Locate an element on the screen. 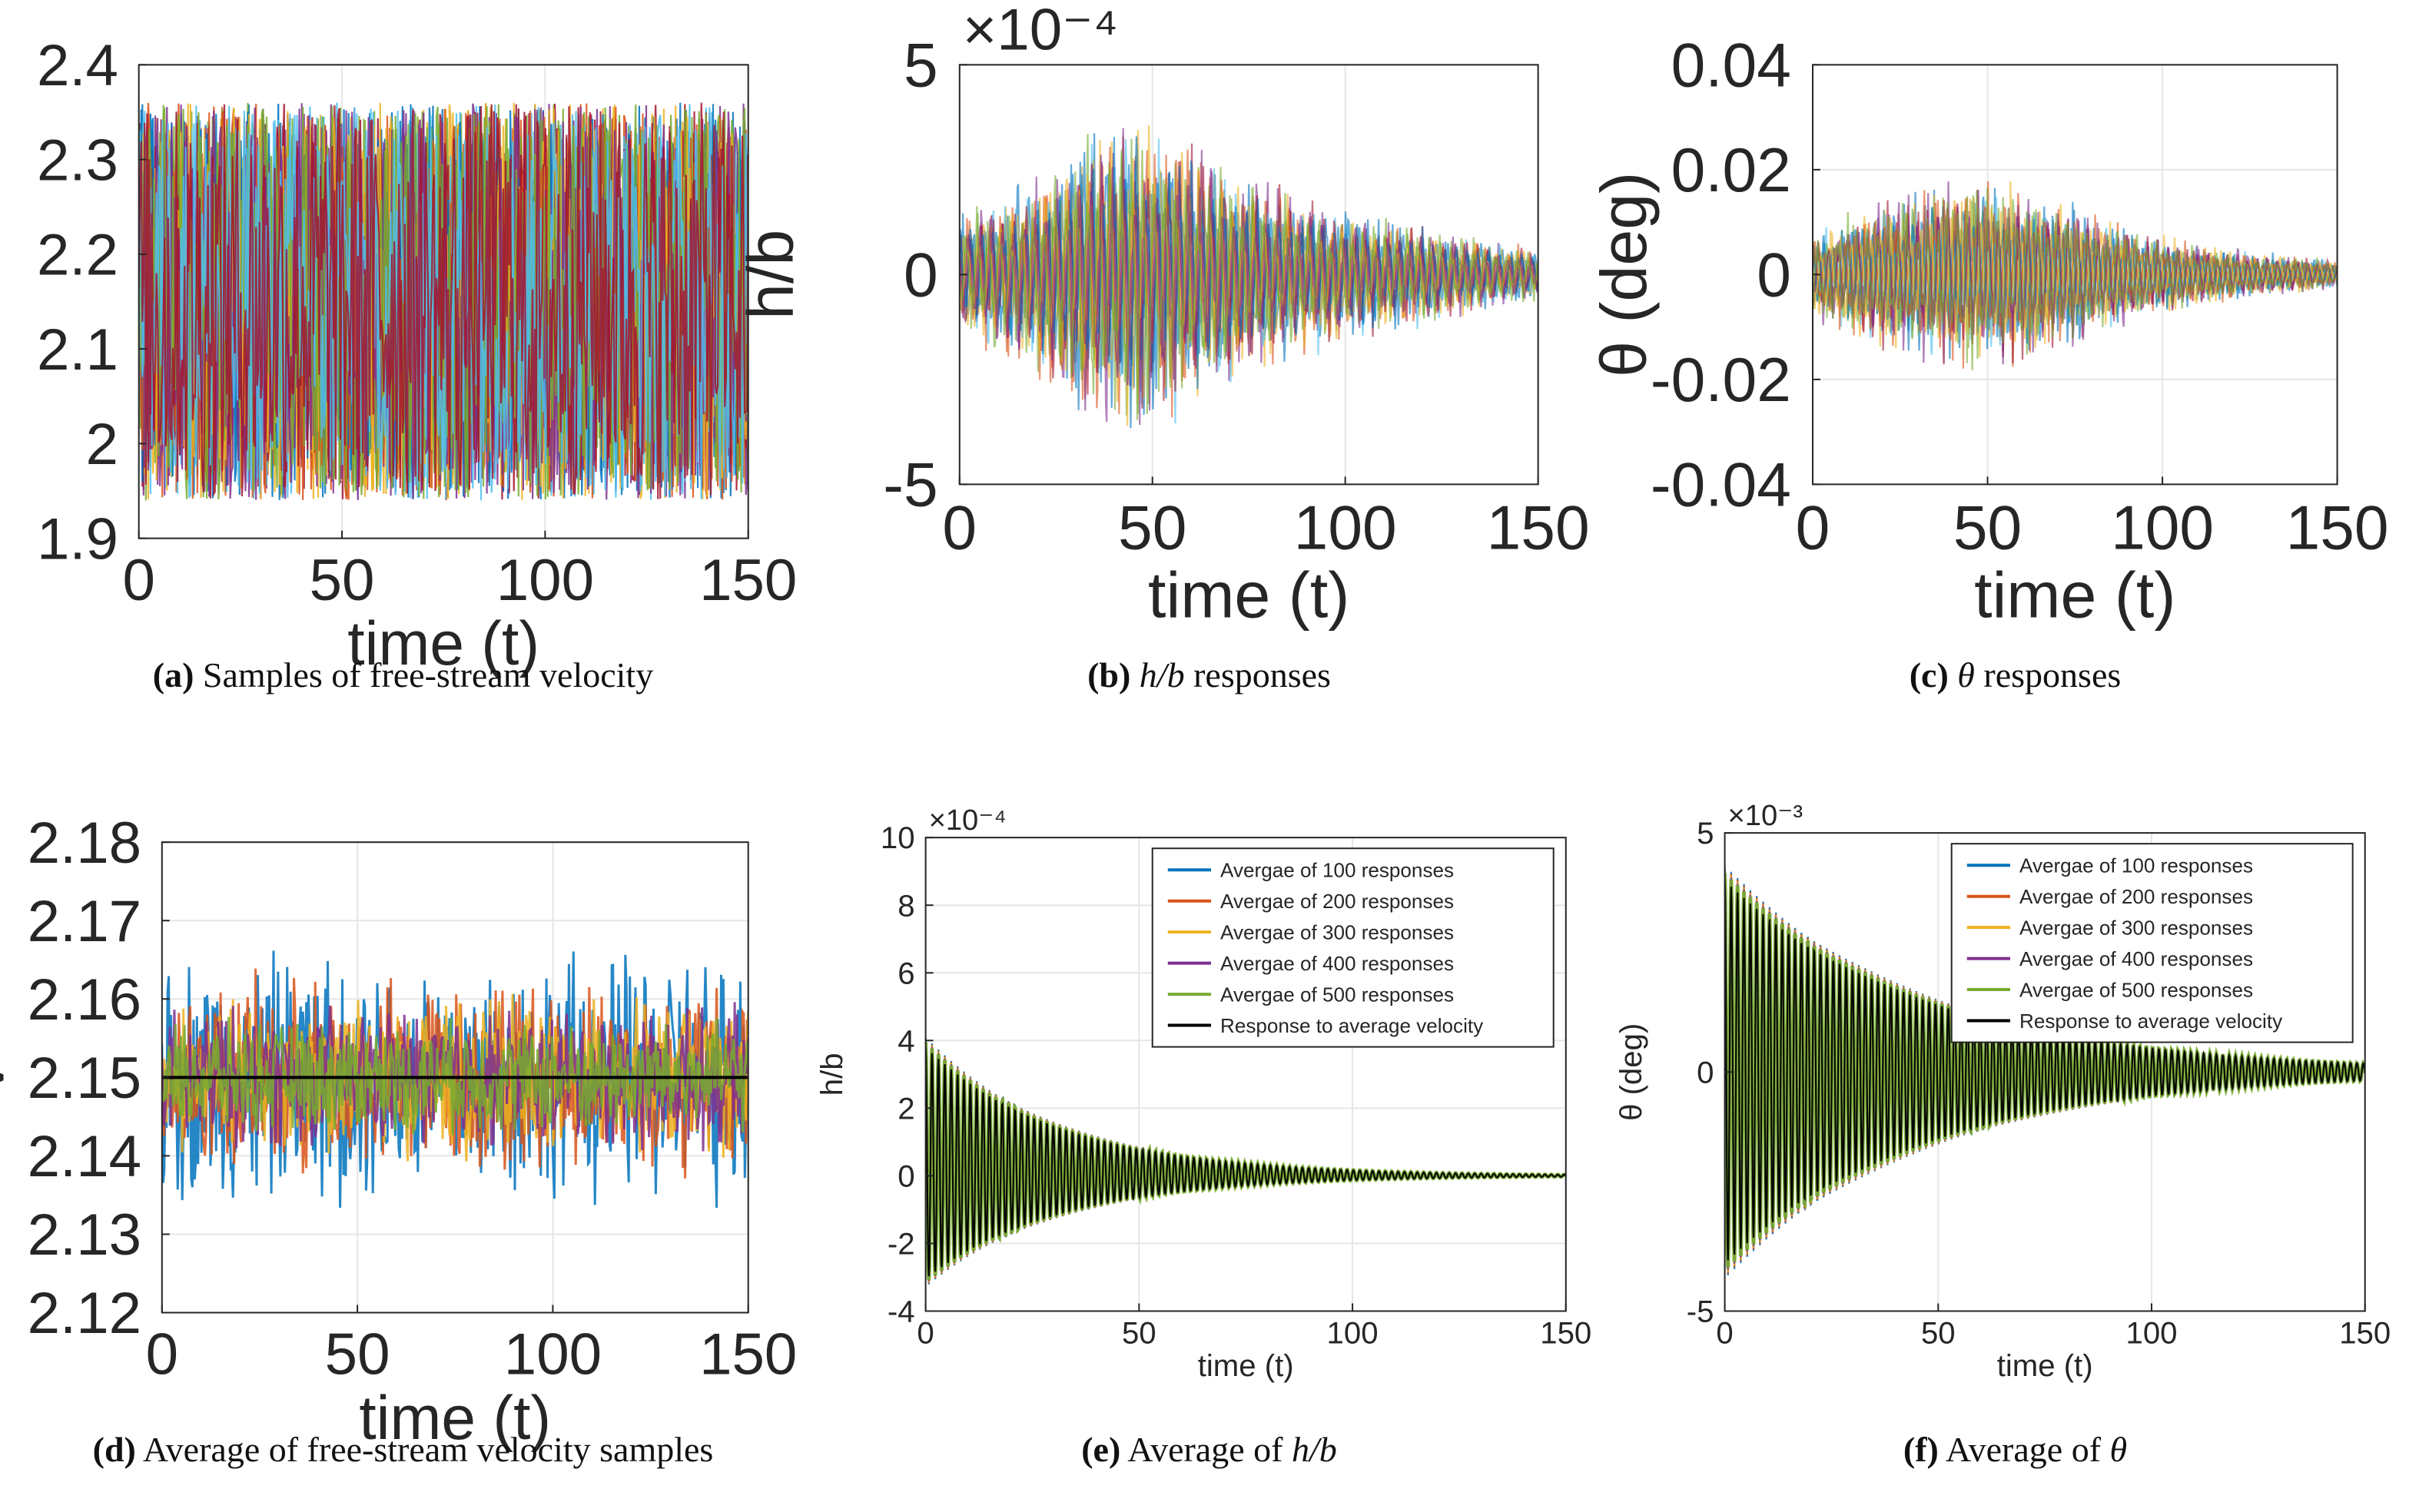 The height and width of the screenshot is (1512, 2419). y-tick-label: 2.2 is located at coordinates (77, 255).